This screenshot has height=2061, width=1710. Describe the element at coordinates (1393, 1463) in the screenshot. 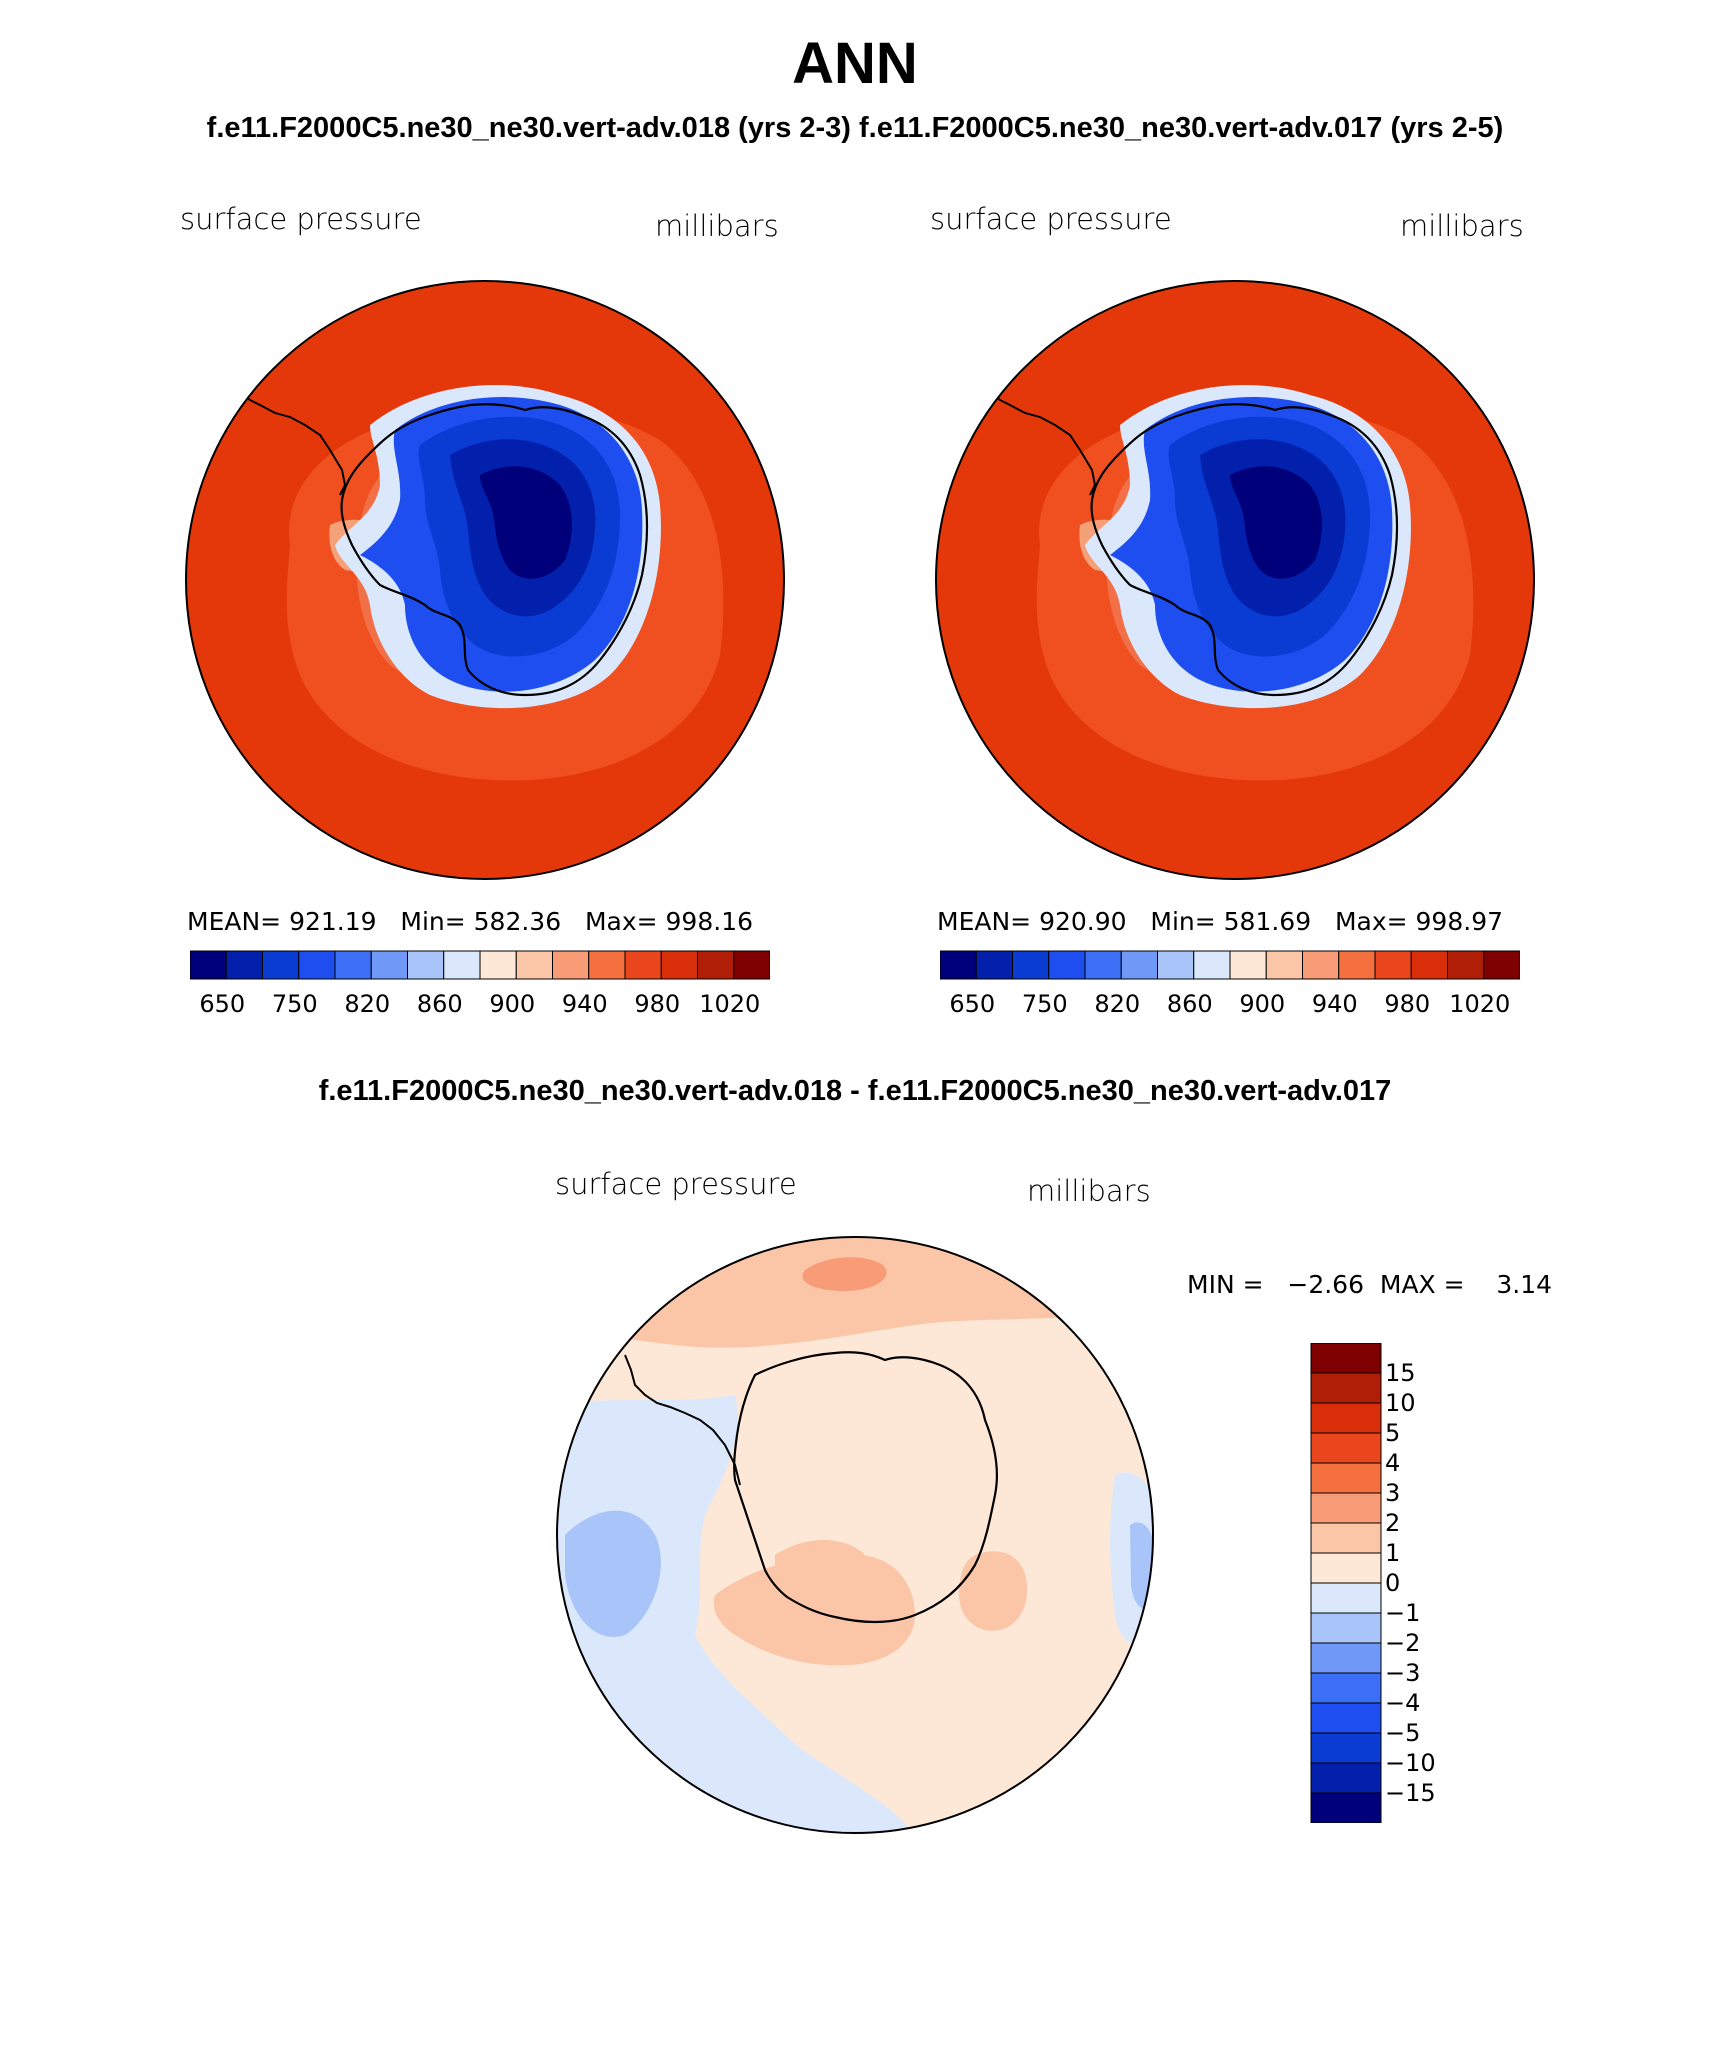

I see `colorbar-tick-label: 4` at that location.